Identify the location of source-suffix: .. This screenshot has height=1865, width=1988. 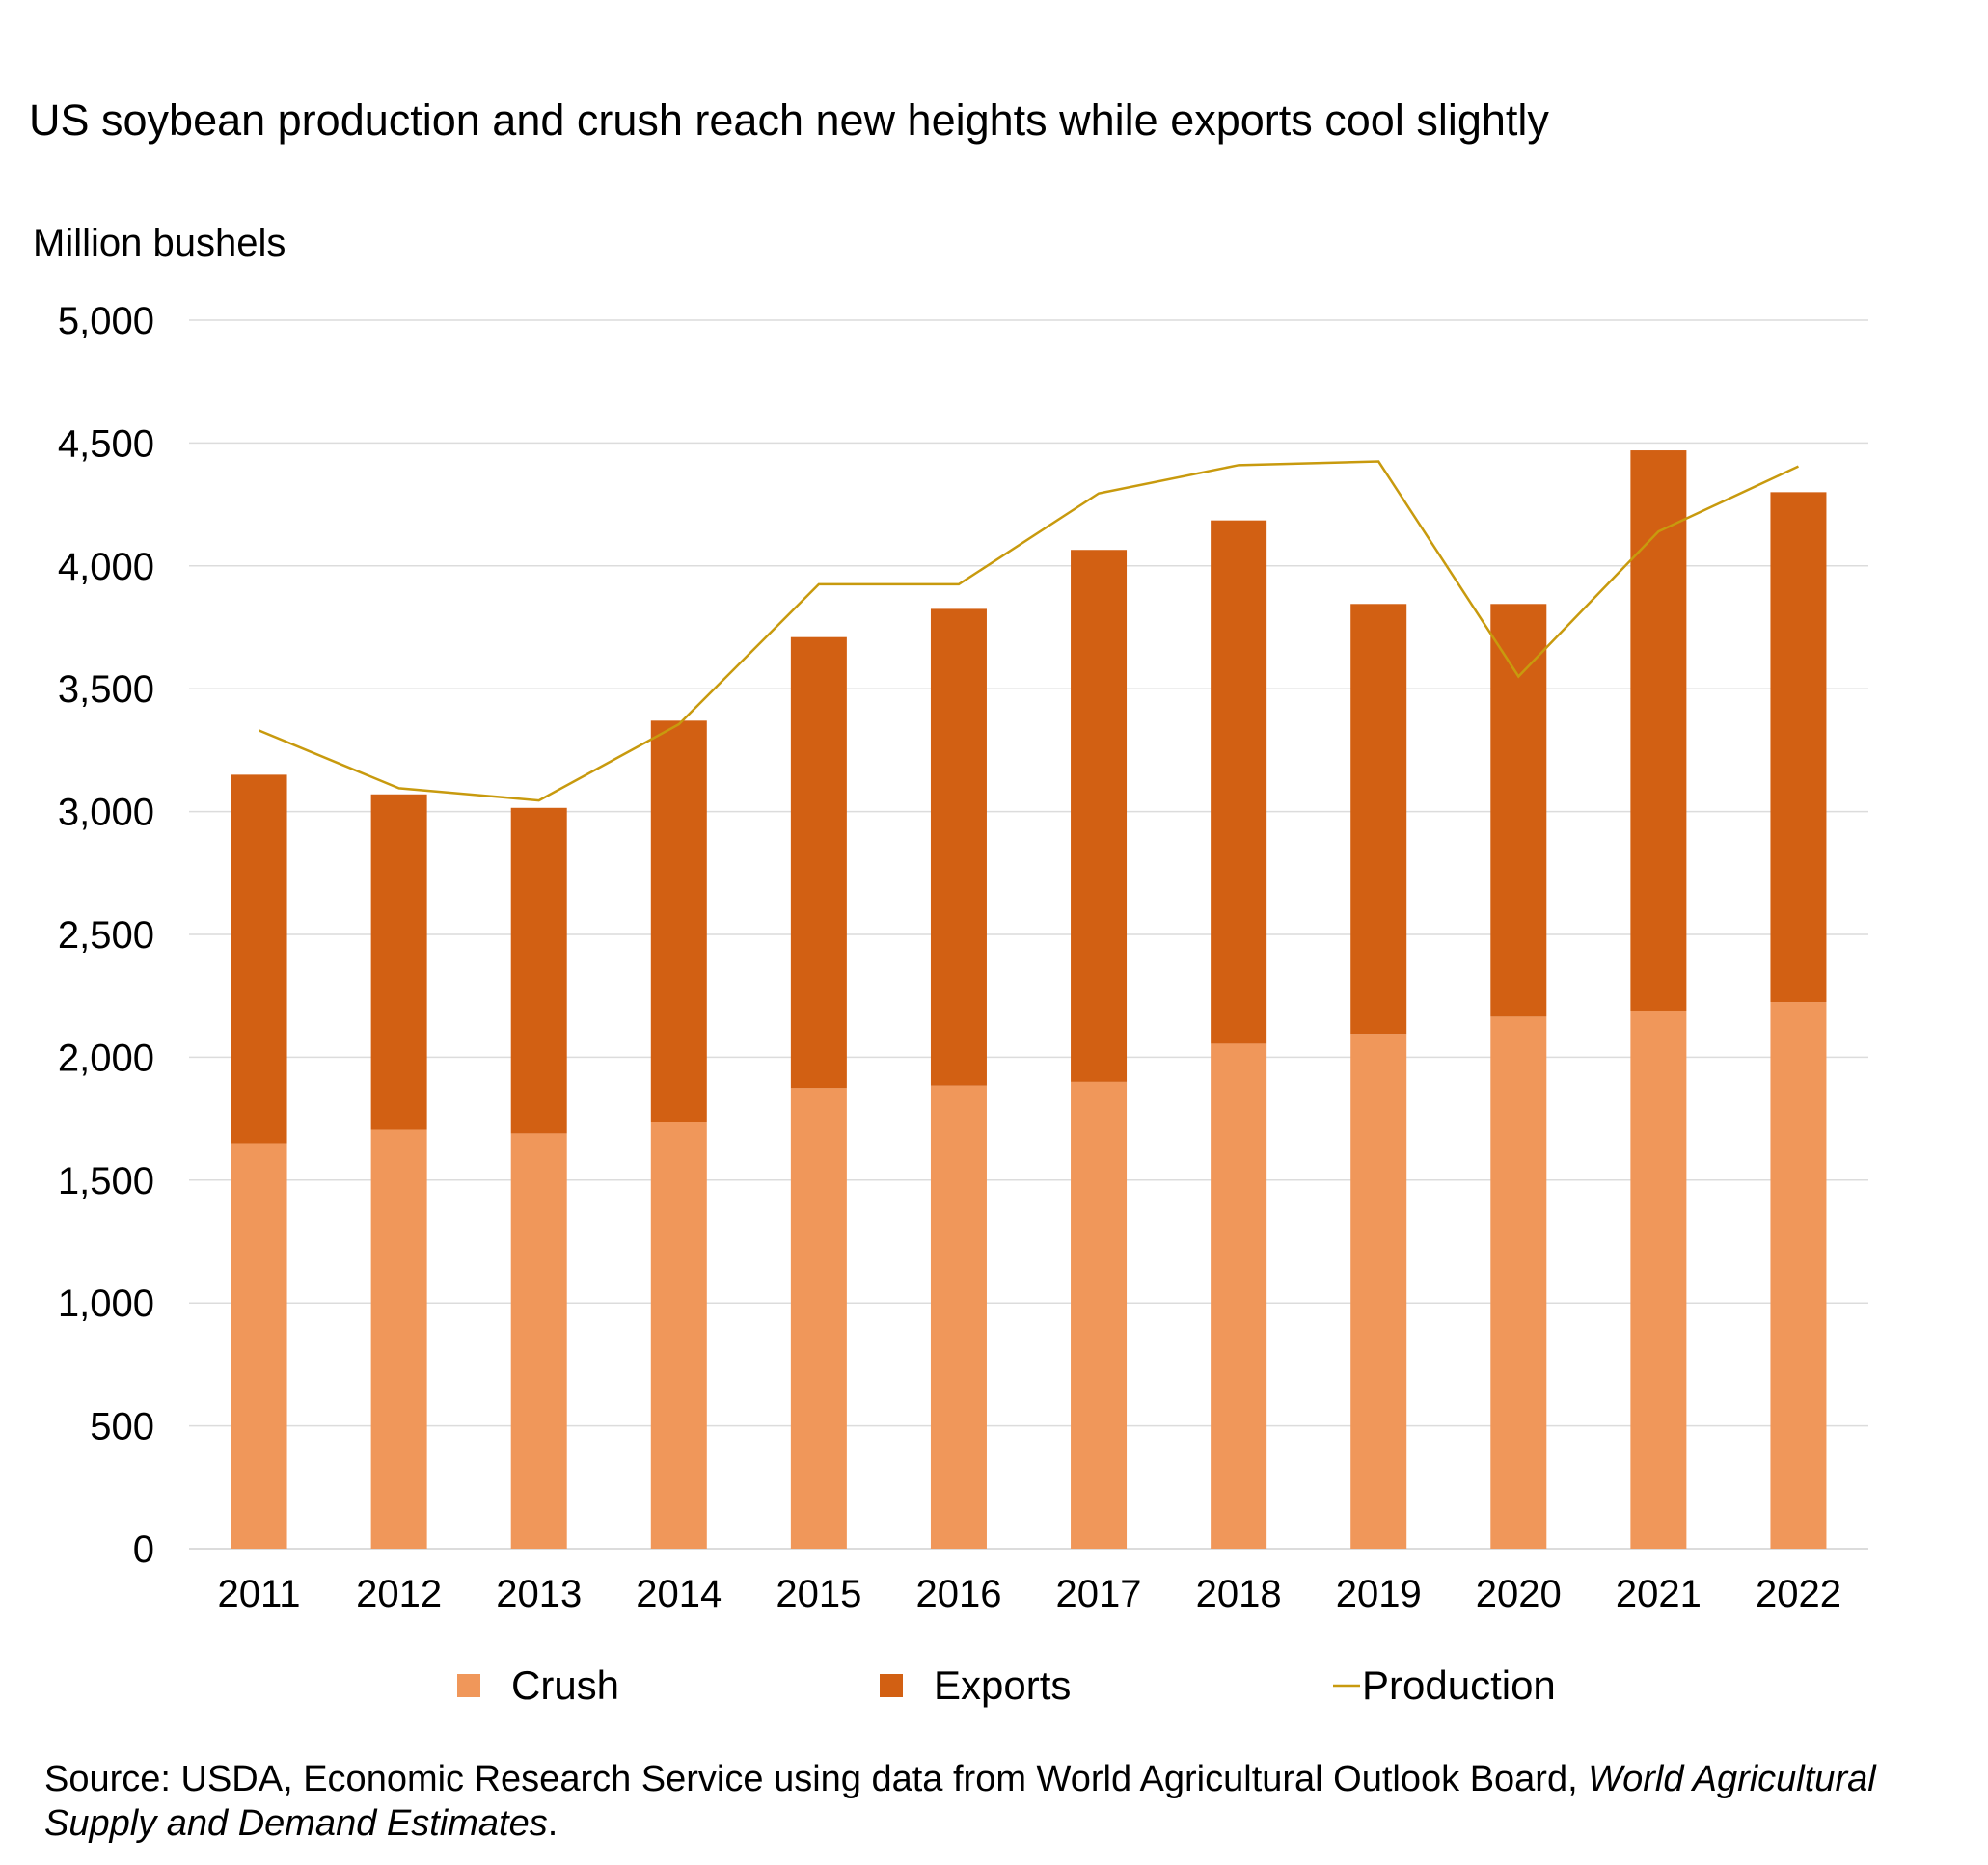
(552, 1823).